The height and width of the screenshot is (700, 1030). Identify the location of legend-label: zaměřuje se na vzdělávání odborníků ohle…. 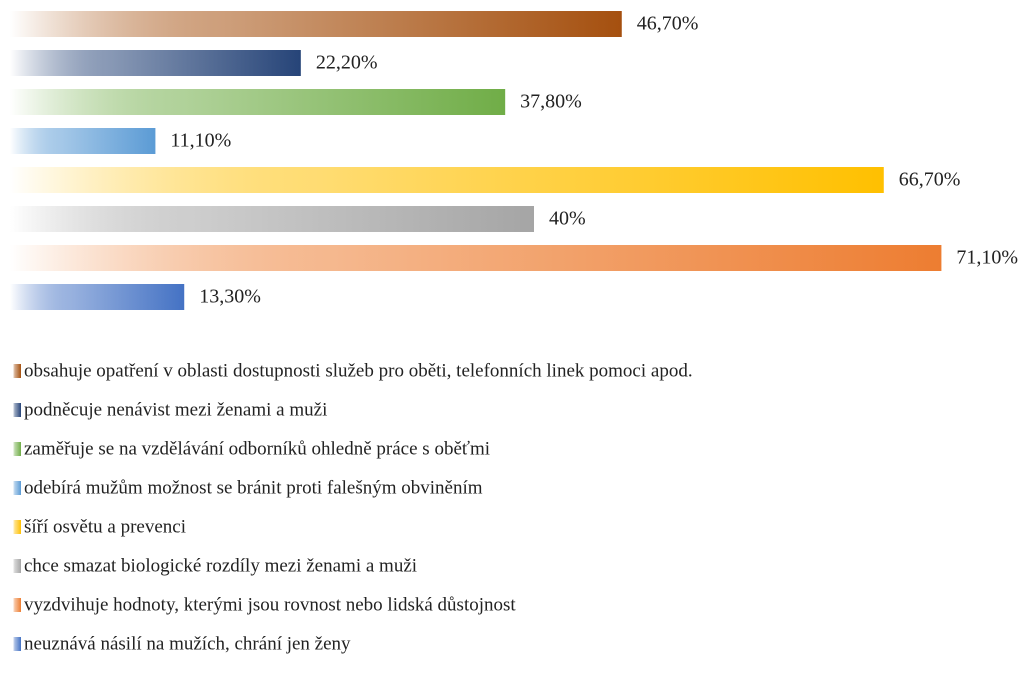
(257, 448).